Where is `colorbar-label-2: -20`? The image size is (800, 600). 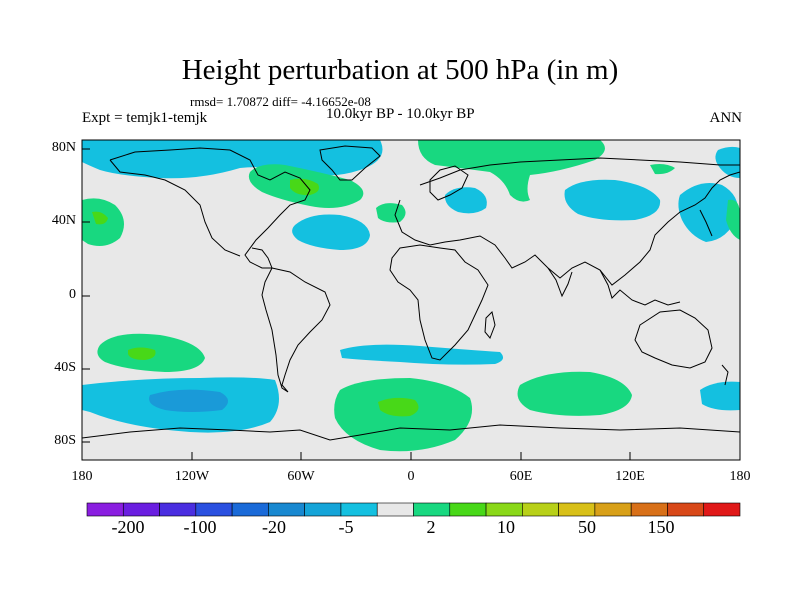
colorbar-label-2: -20 is located at coordinates (274, 527).